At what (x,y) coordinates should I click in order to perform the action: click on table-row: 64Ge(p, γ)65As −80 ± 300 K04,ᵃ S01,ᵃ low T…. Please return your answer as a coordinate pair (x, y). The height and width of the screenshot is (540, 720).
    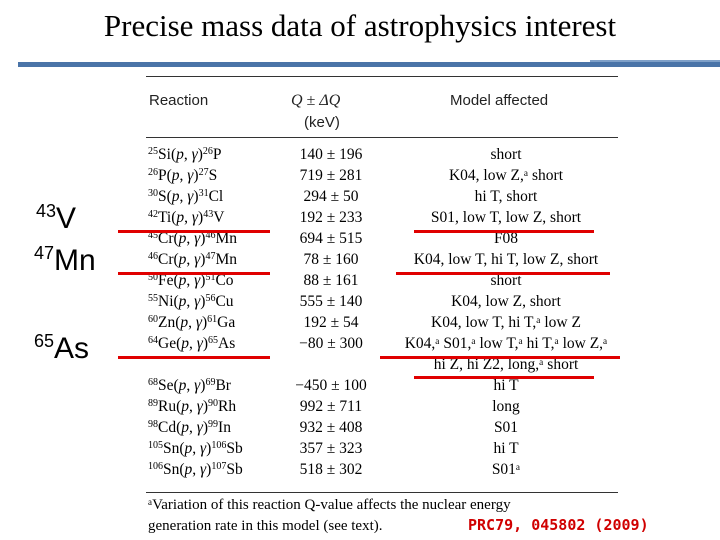
    Looking at the image, I should click on (382, 345).